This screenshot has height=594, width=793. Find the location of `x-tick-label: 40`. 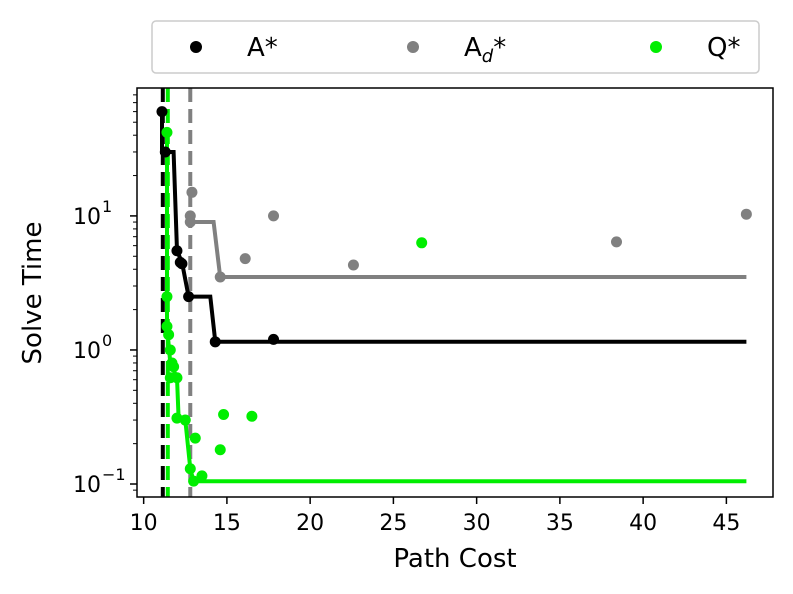

x-tick-label: 40 is located at coordinates (643, 523).